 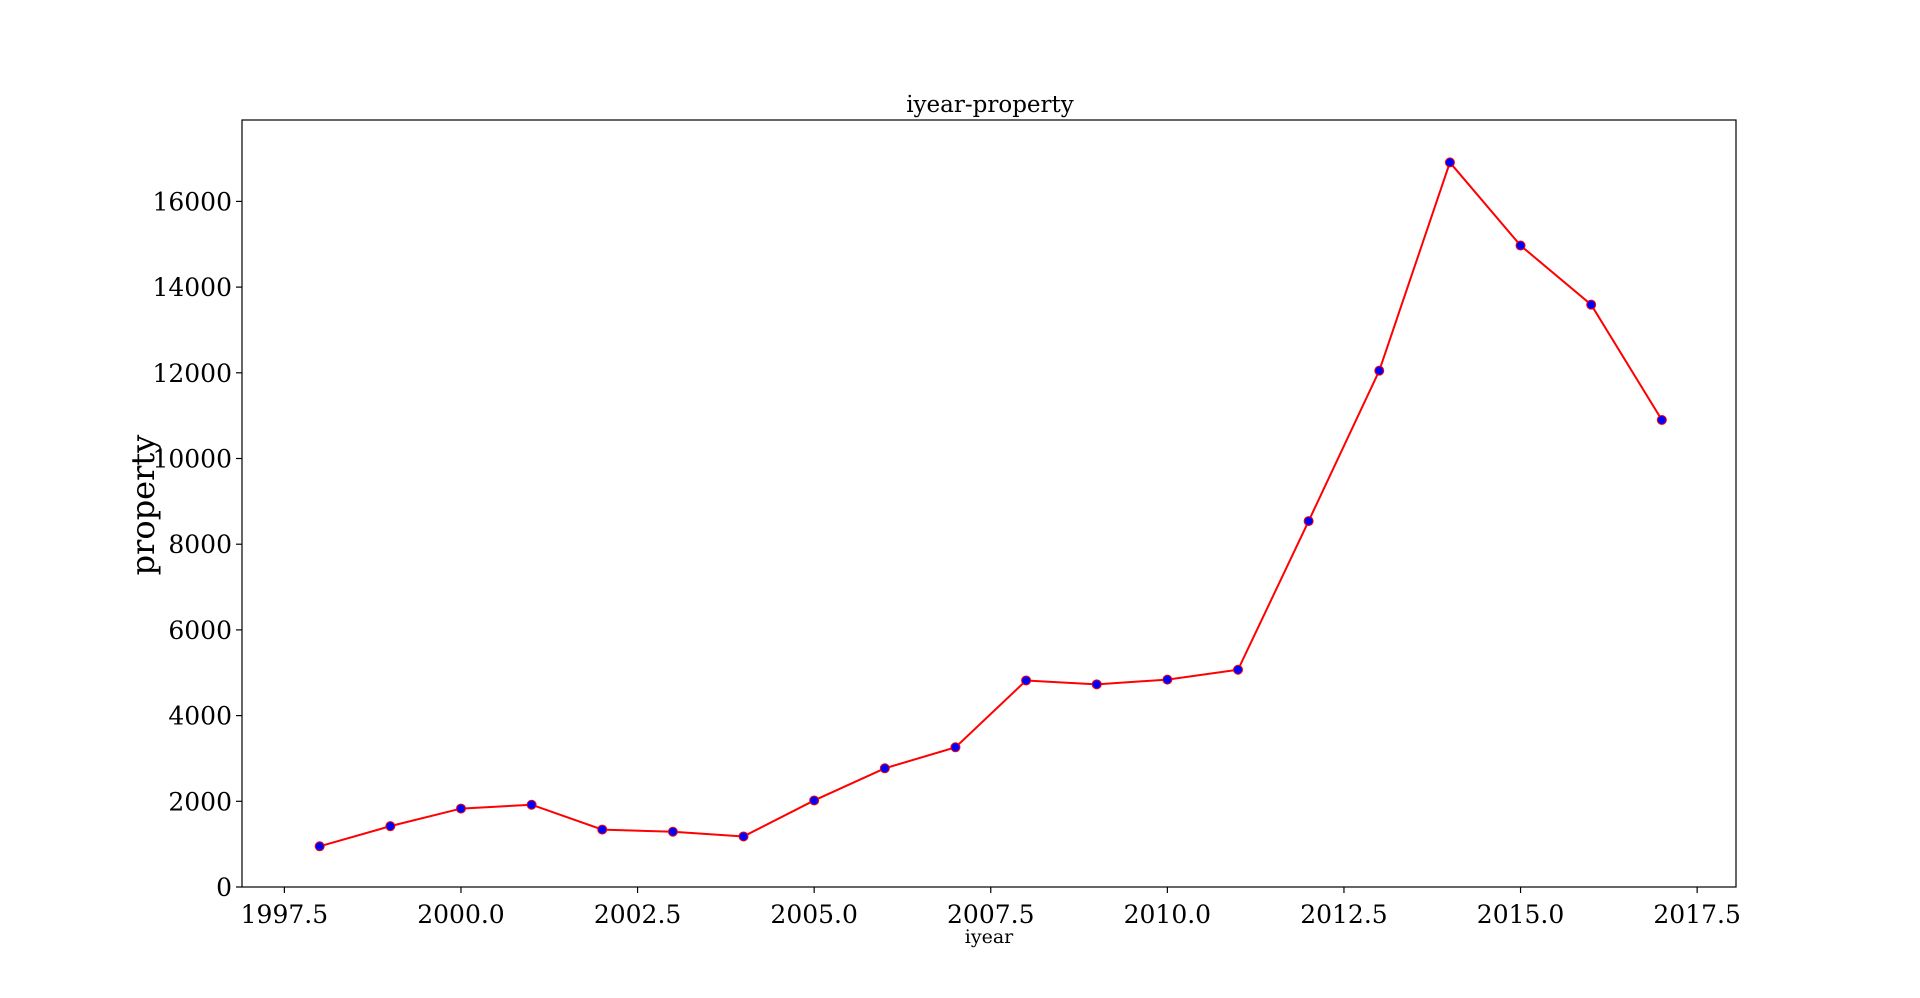 I want to click on y-tick-label: 14000, so click(x=192, y=287).